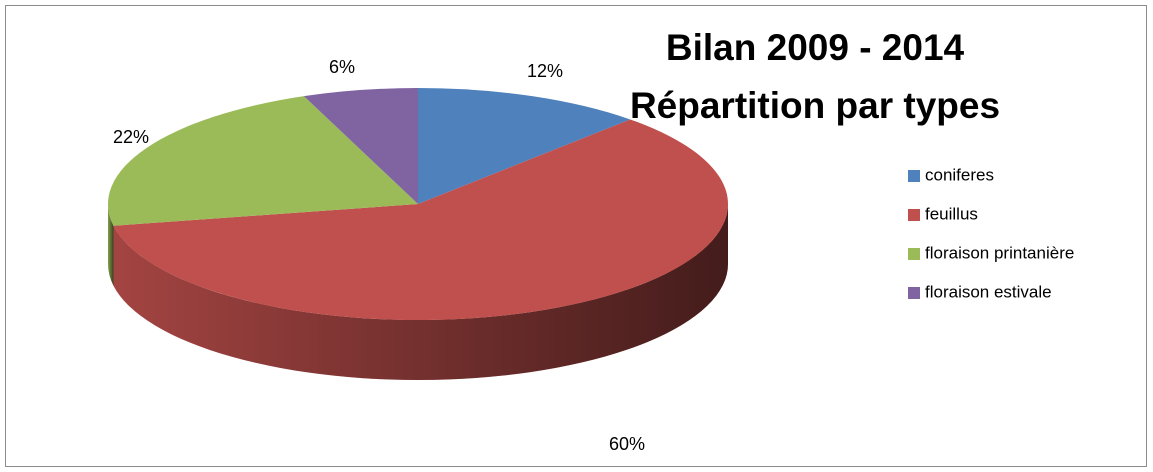 This screenshot has width=1153, height=472. I want to click on data-label: 12%, so click(545, 71).